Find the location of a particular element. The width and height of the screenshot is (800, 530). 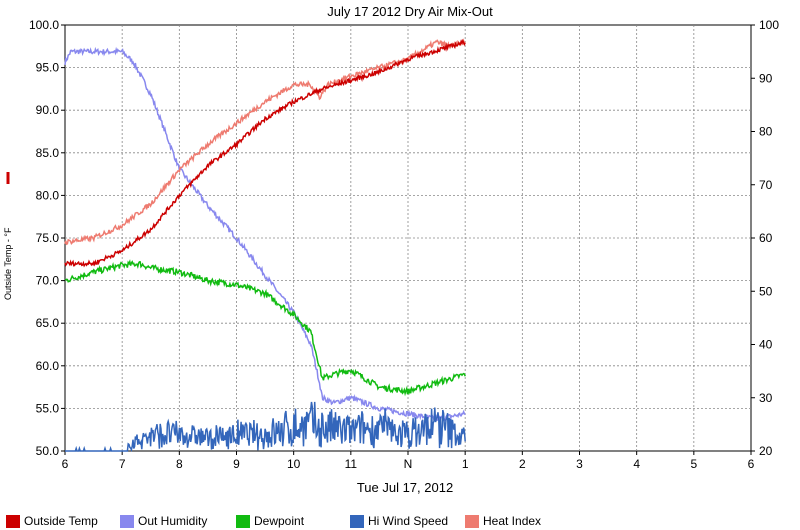

legend-swatch-dewpoint is located at coordinates (243, 521).